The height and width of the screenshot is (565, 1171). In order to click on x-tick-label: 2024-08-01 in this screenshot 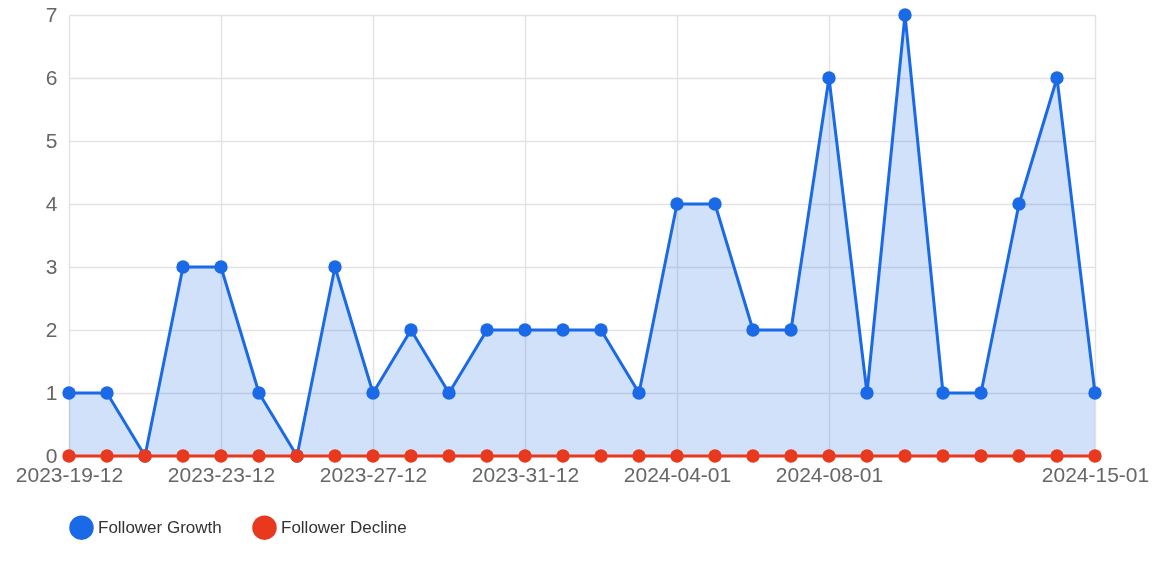, I will do `click(829, 474)`.